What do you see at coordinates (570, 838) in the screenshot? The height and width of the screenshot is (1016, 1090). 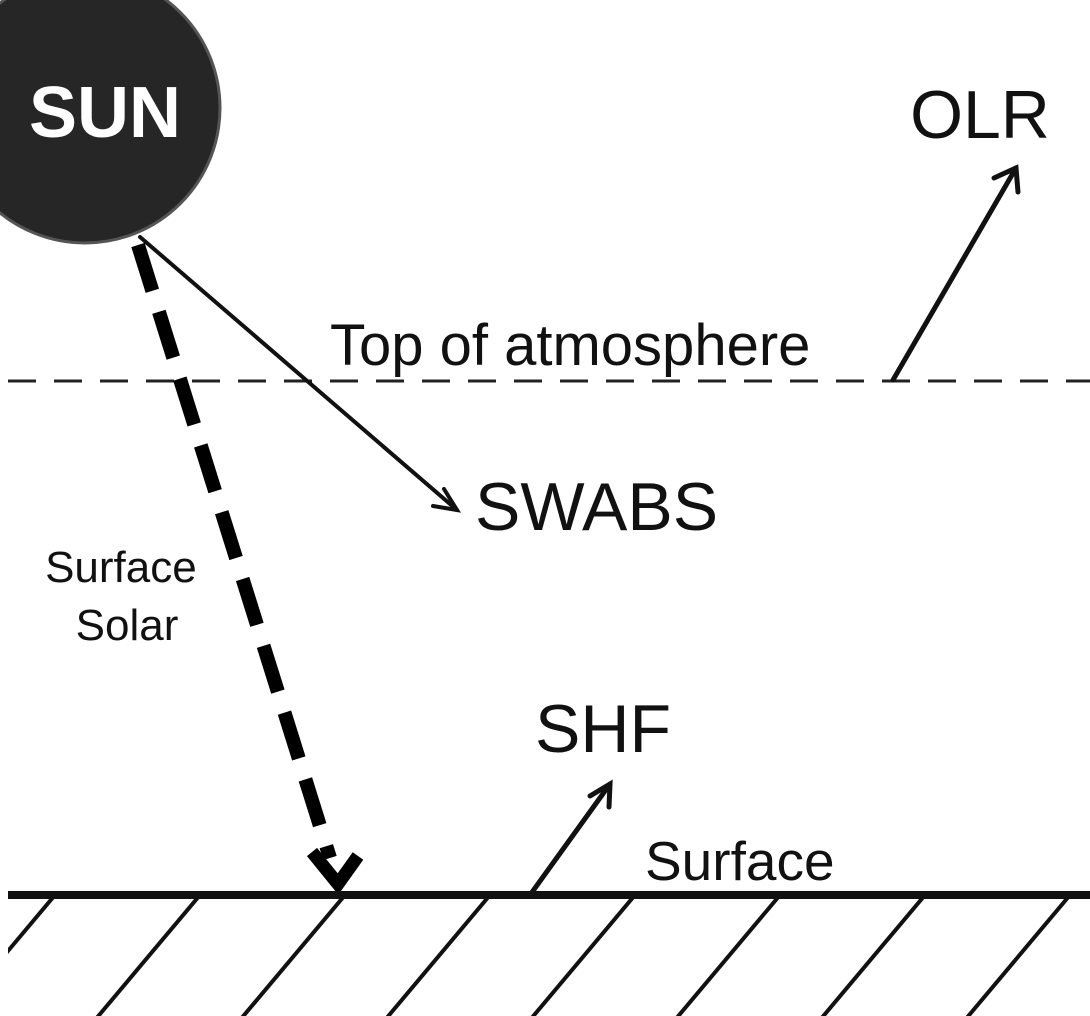 I see `shf-arrow` at bounding box center [570, 838].